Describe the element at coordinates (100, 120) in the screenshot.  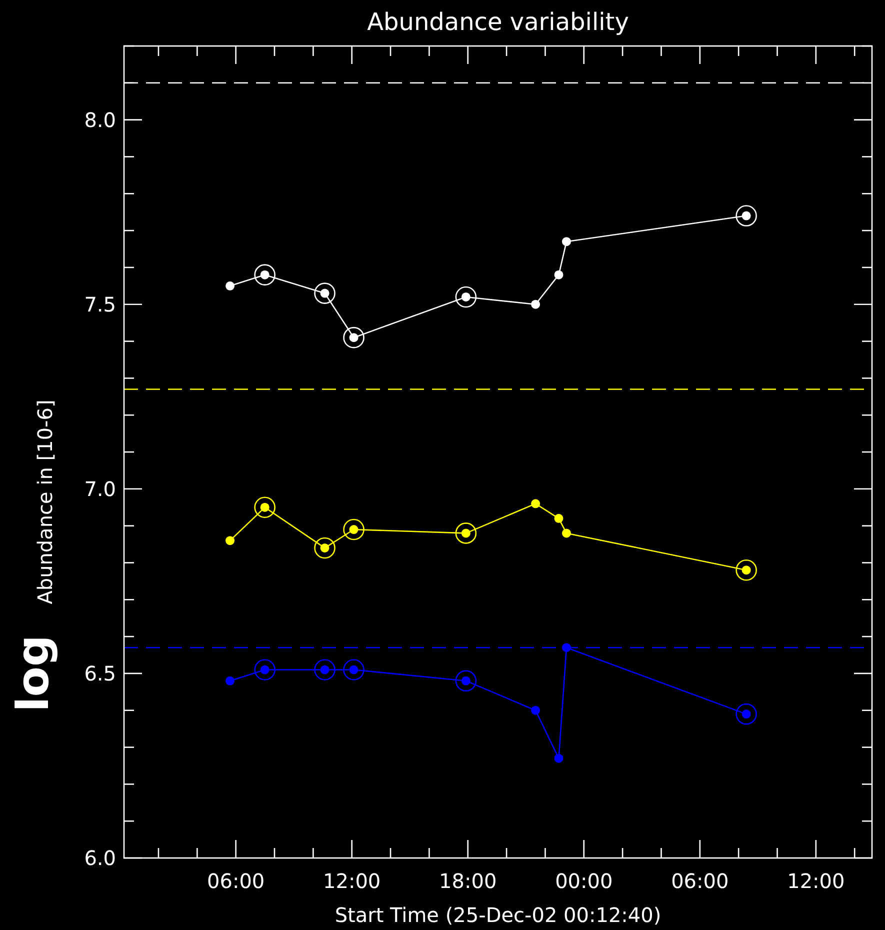
I see `y-tick-label: 8.0` at that location.